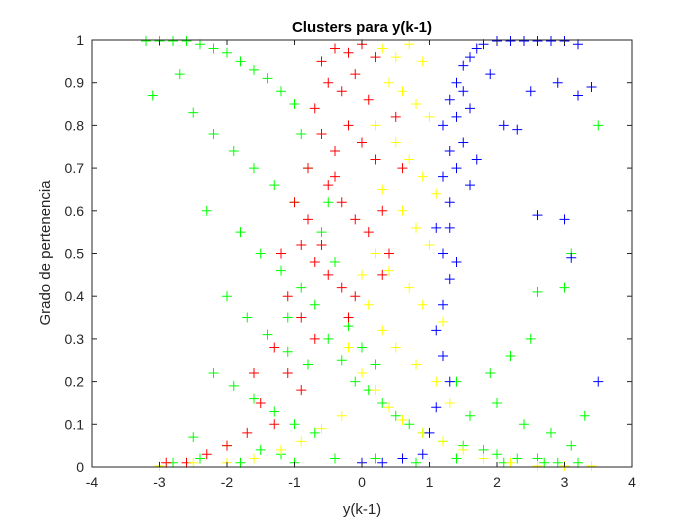 This screenshot has height=525, width=700. Describe the element at coordinates (75, 382) in the screenshot. I see `y-tick-label: 0.2` at that location.